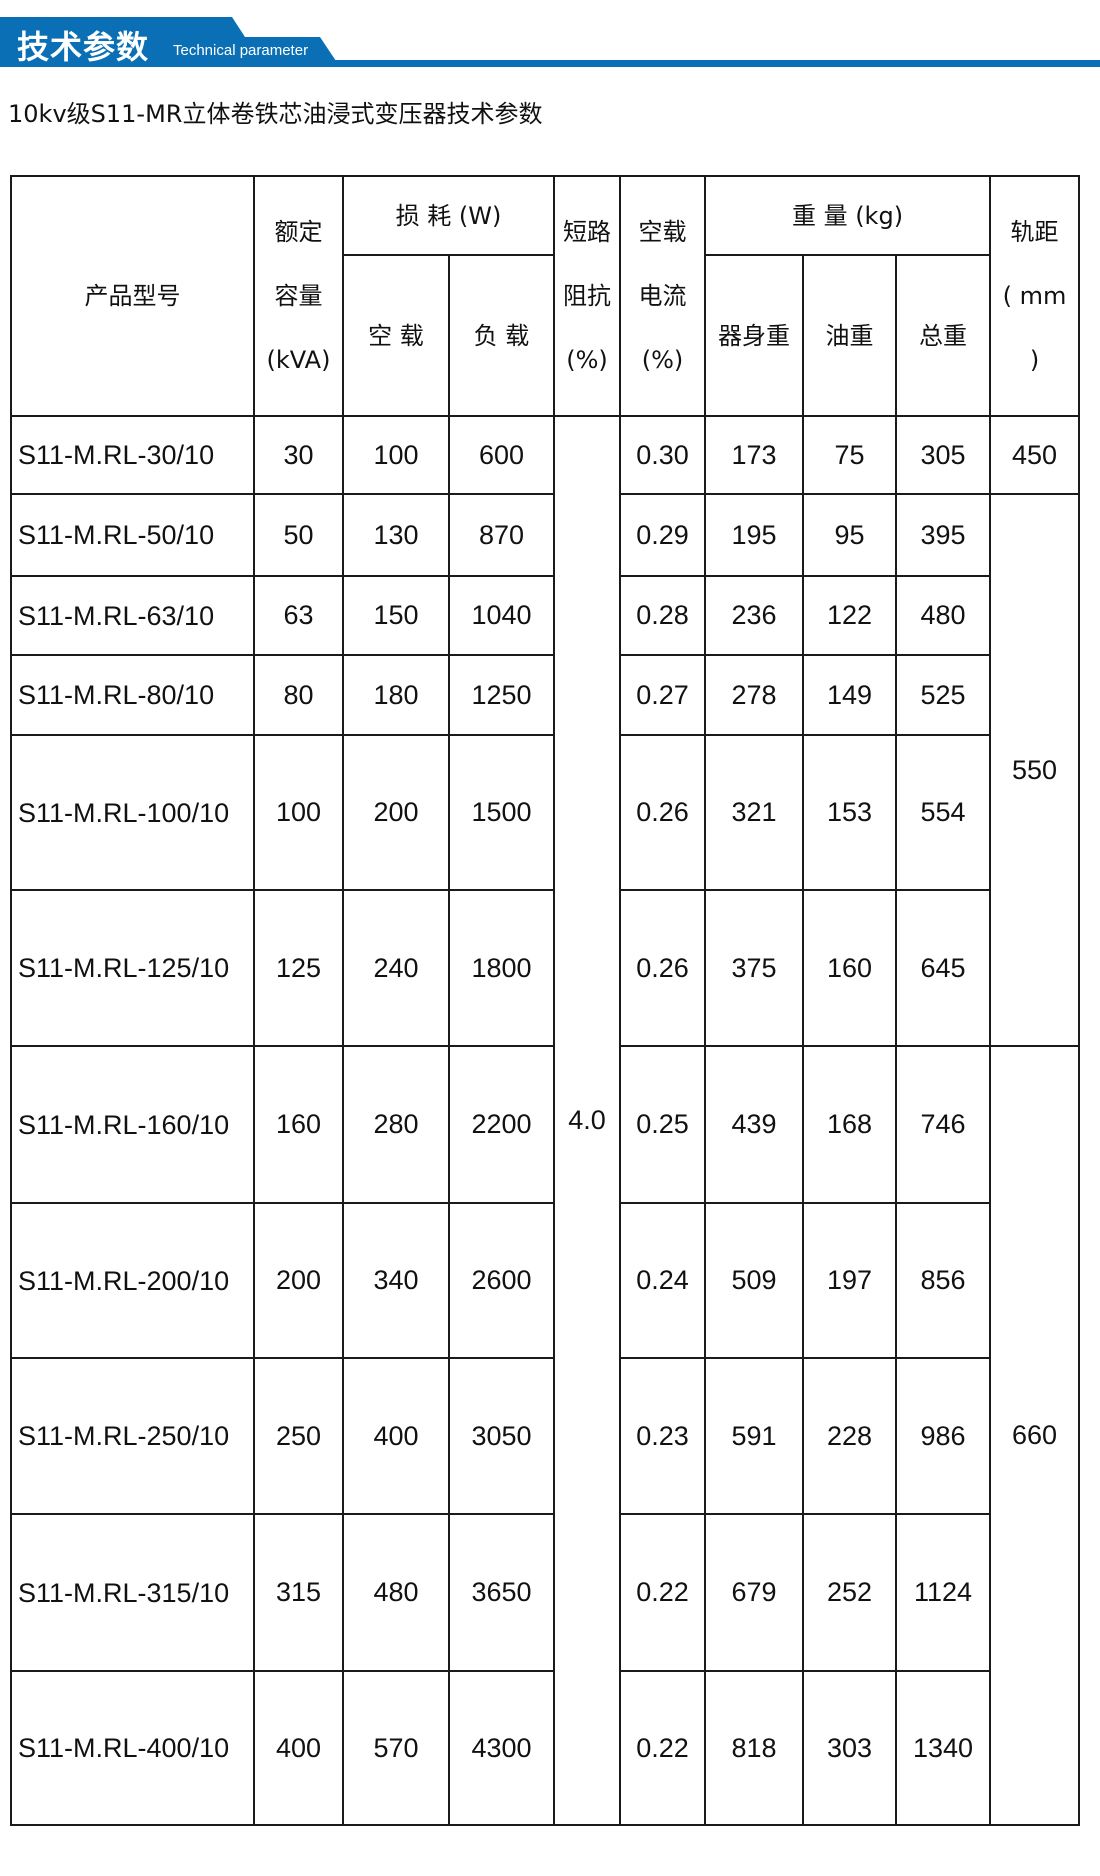 This screenshot has height=1876, width=1100. What do you see at coordinates (501, 1280) in the screenshot?
I see `load-loss-cell: 2600` at bounding box center [501, 1280].